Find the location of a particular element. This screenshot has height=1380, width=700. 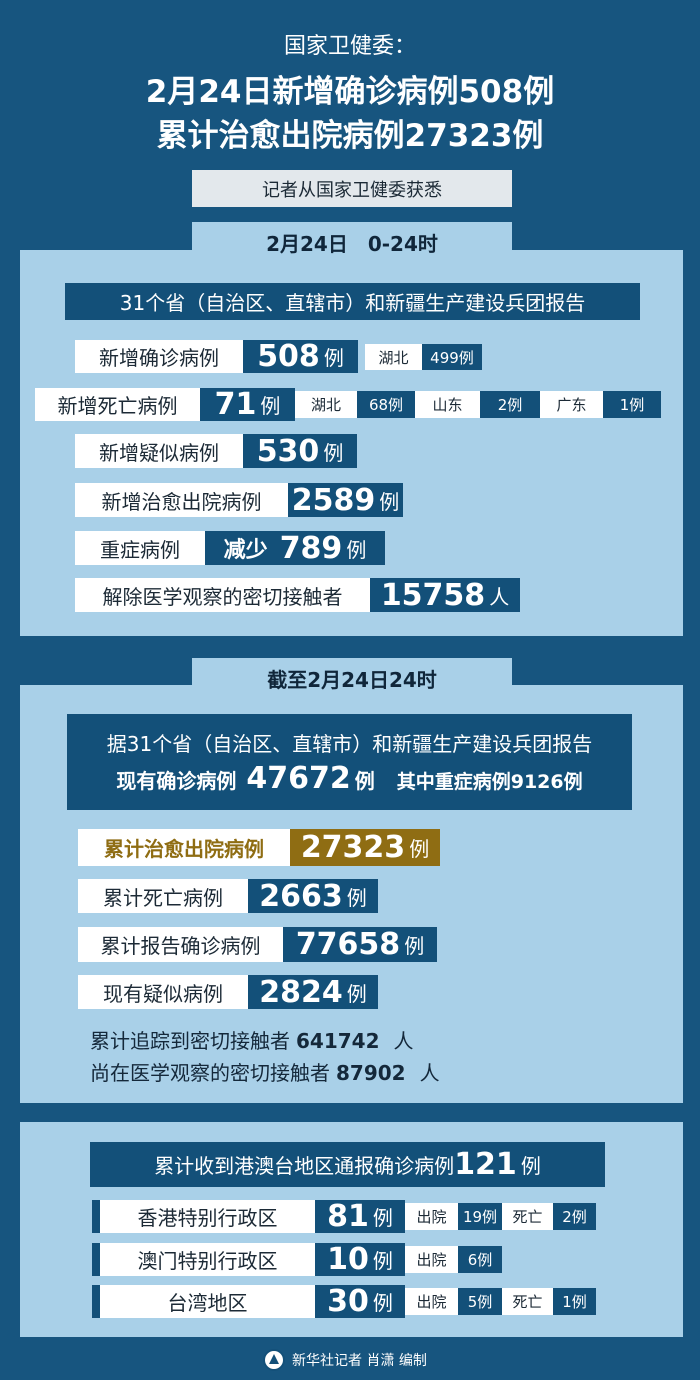

label-box: 重症病例 is located at coordinates (140, 548).